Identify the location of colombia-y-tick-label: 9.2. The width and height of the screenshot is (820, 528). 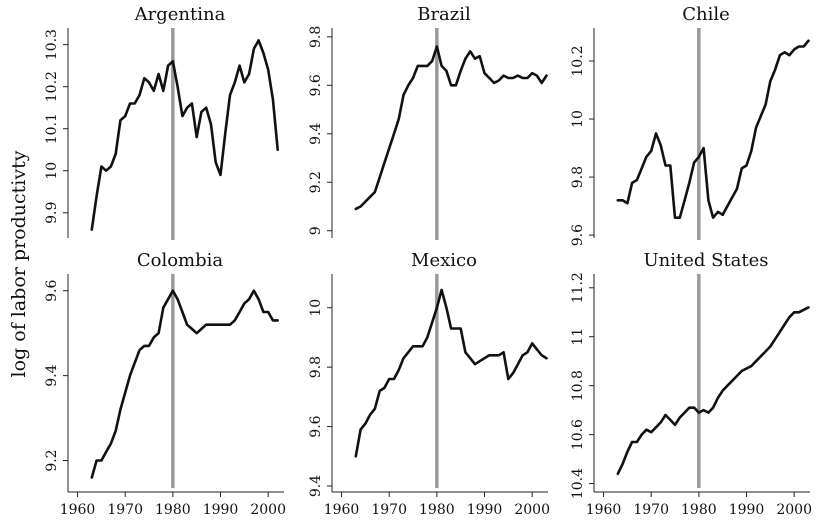
(52, 460).